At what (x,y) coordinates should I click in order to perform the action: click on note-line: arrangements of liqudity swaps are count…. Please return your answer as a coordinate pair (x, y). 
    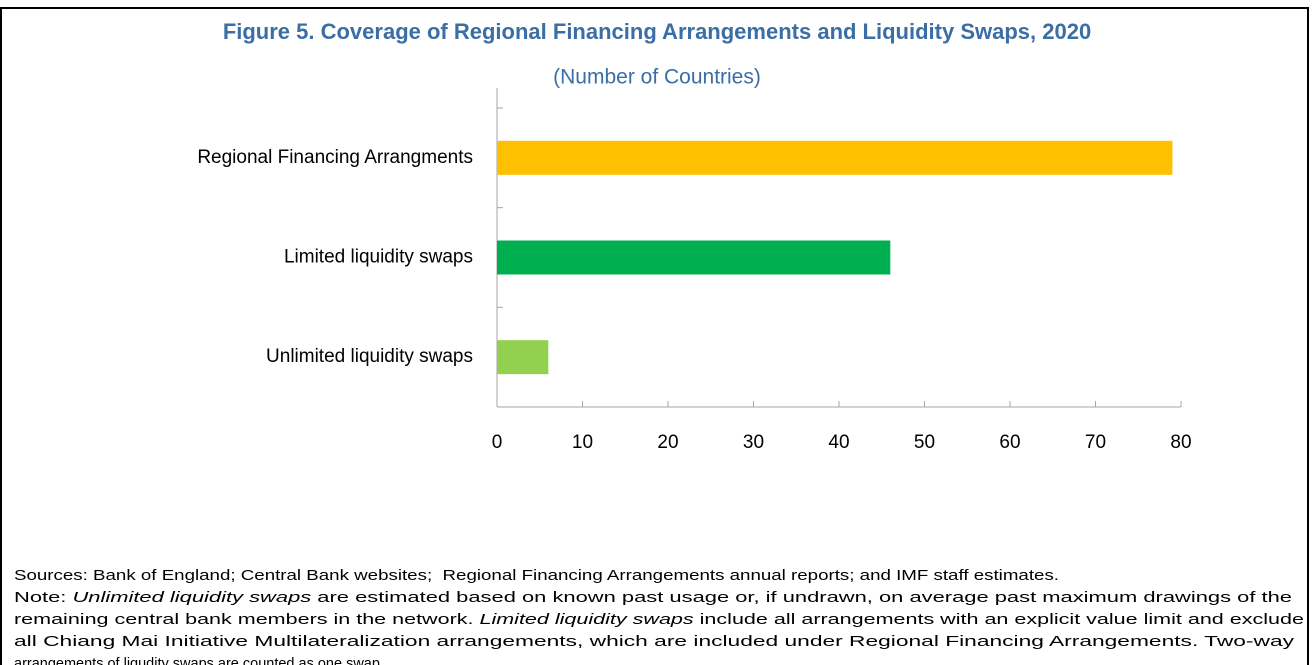
    Looking at the image, I should click on (199, 660).